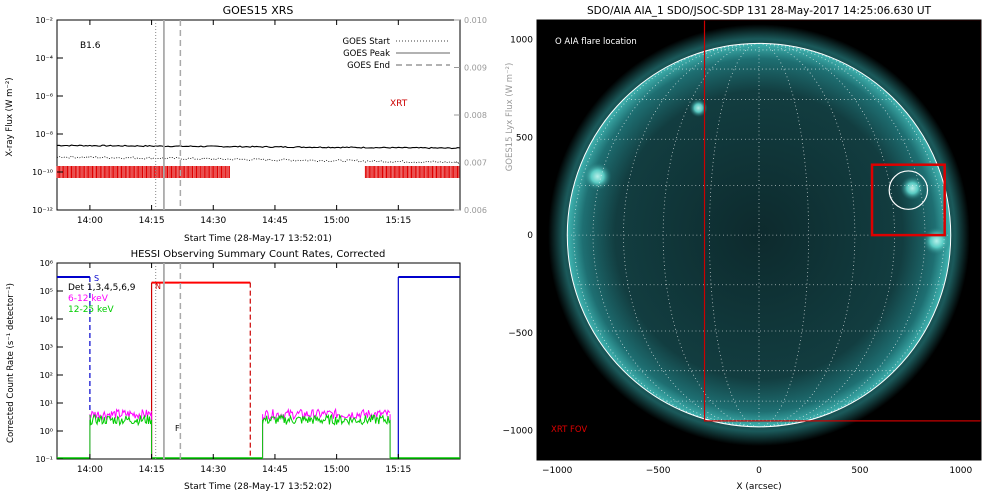  Describe the element at coordinates (759, 471) in the screenshot. I see `aia-x-tick-label: 0` at that location.